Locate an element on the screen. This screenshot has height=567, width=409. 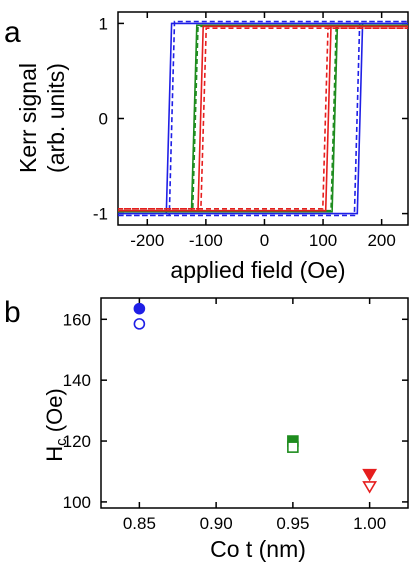
x-tick-label: 0 is located at coordinates (264, 240).